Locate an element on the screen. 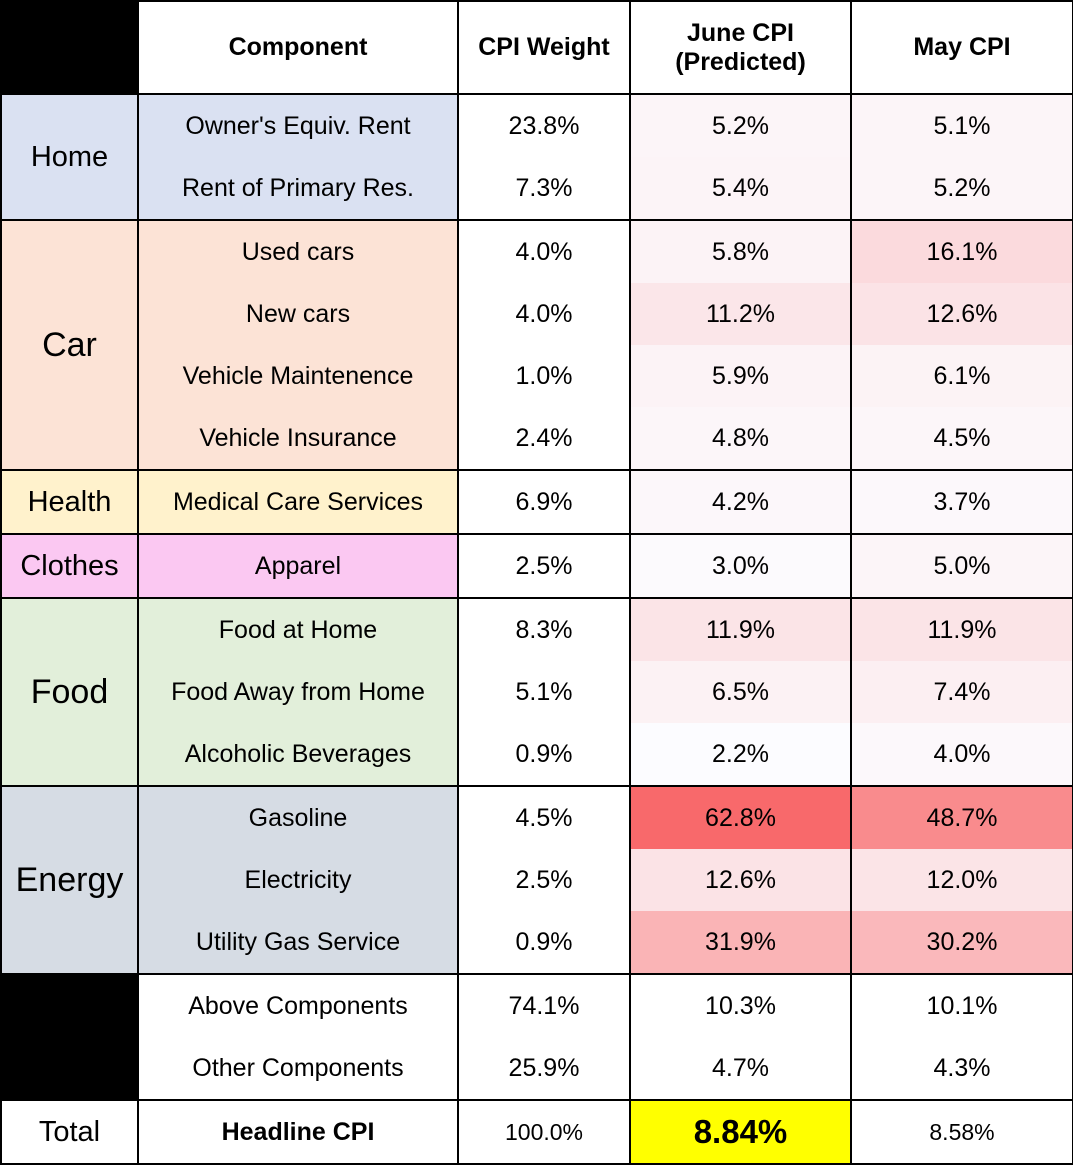  may-cpi-cell: 4.3% is located at coordinates (961, 1069).